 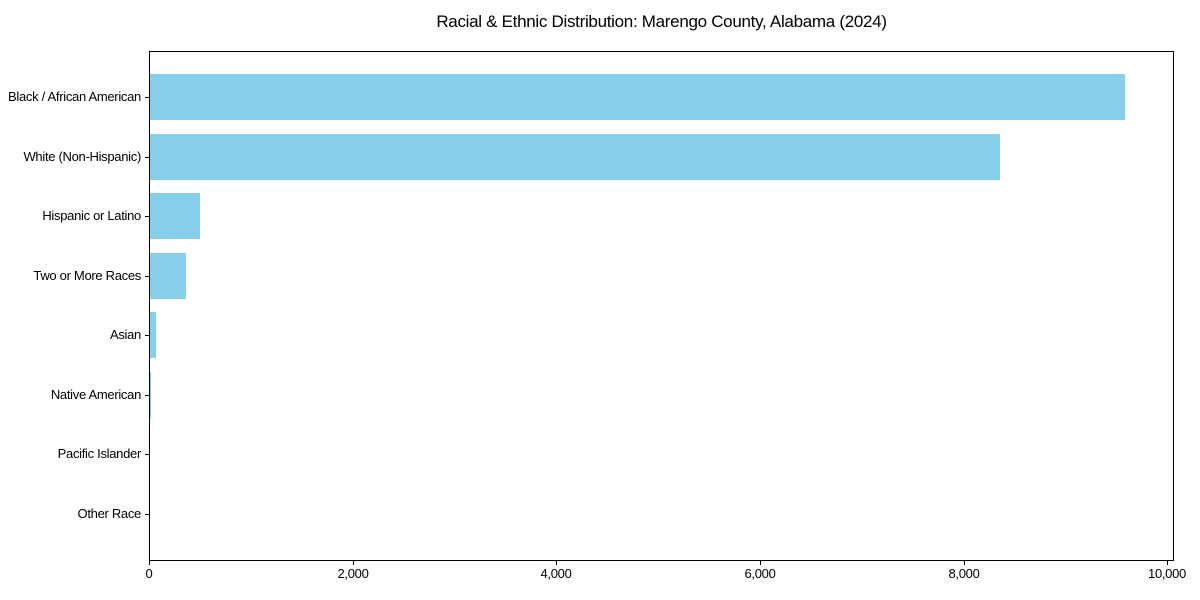 I want to click on y-axis-label: Two or More Races, so click(x=87, y=275).